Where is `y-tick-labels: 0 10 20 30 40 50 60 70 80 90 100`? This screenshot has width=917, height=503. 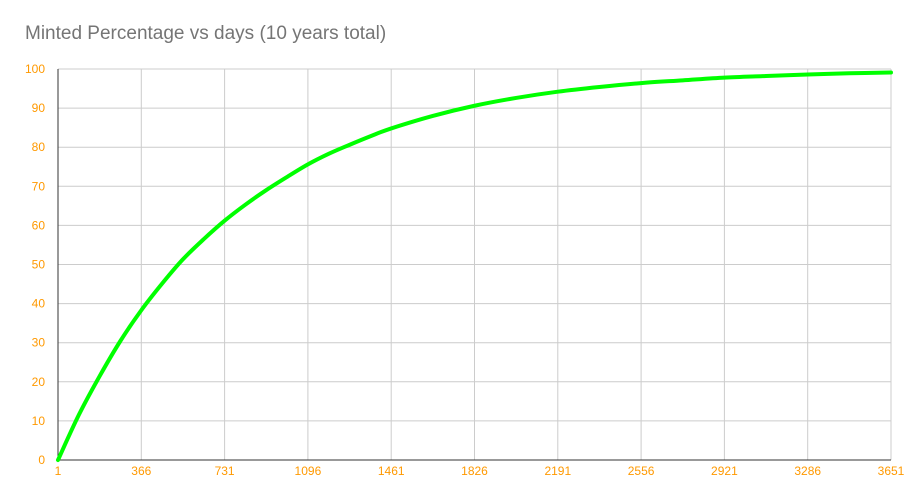
y-tick-labels: 0 10 20 30 40 50 60 70 80 90 100 is located at coordinates (35, 264).